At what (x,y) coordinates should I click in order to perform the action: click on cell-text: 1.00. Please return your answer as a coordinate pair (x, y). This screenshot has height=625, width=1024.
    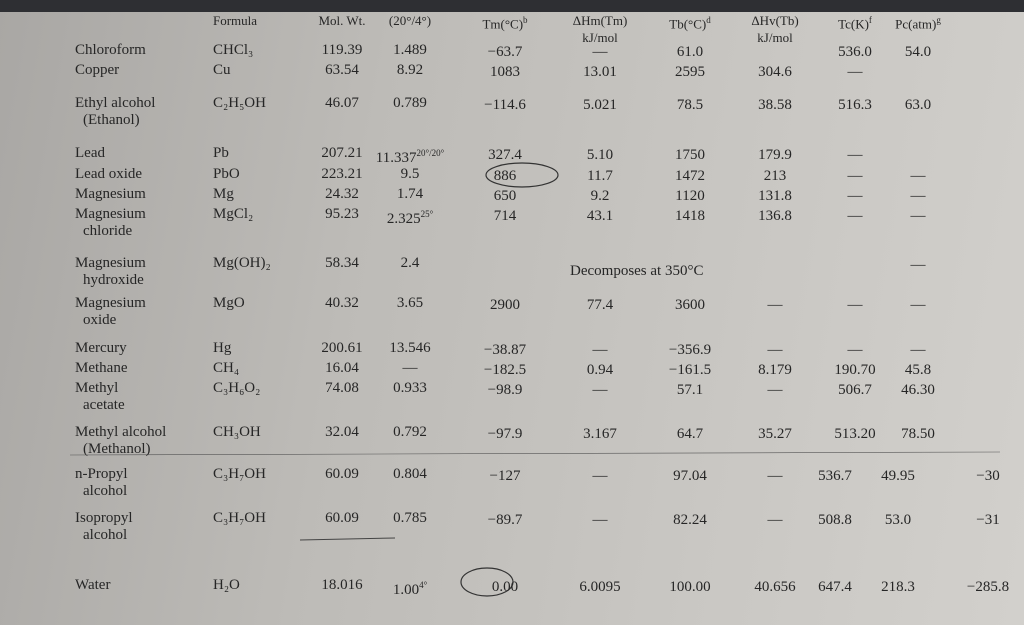
    Looking at the image, I should click on (406, 590).